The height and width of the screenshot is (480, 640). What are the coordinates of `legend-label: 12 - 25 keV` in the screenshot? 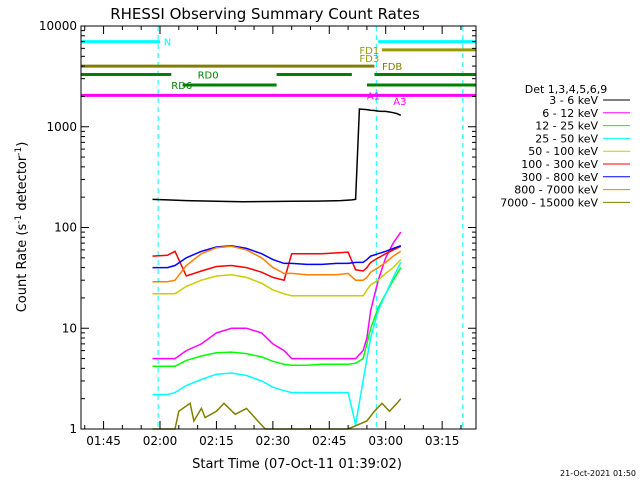 It's located at (566, 126).